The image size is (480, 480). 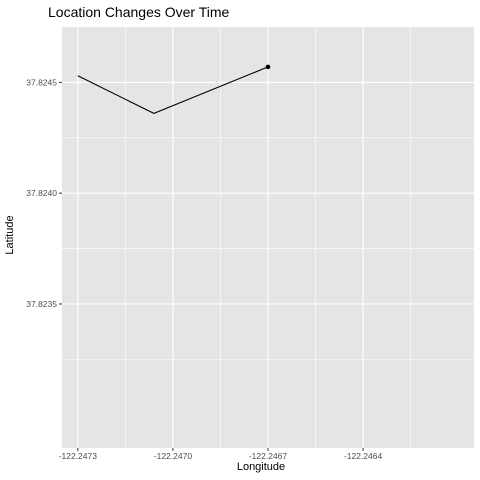 What do you see at coordinates (173, 456) in the screenshot?
I see `x-tick-label: -122.2470` at bounding box center [173, 456].